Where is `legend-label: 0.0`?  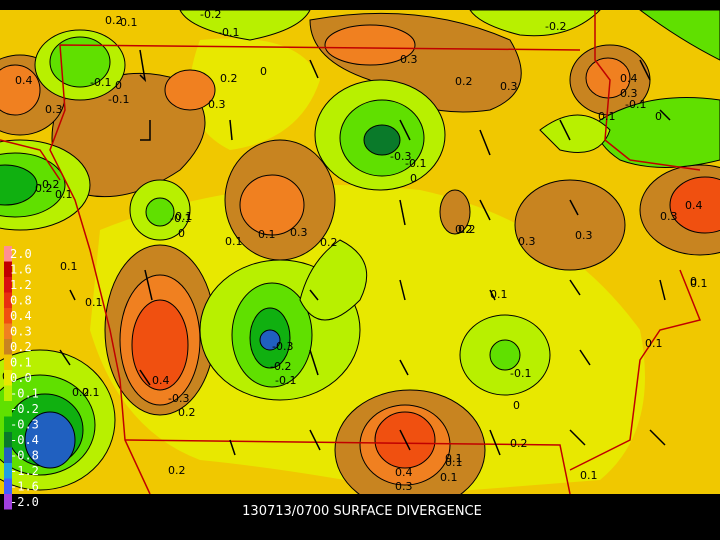
legend-label: 0.0 is located at coordinates (21, 378).